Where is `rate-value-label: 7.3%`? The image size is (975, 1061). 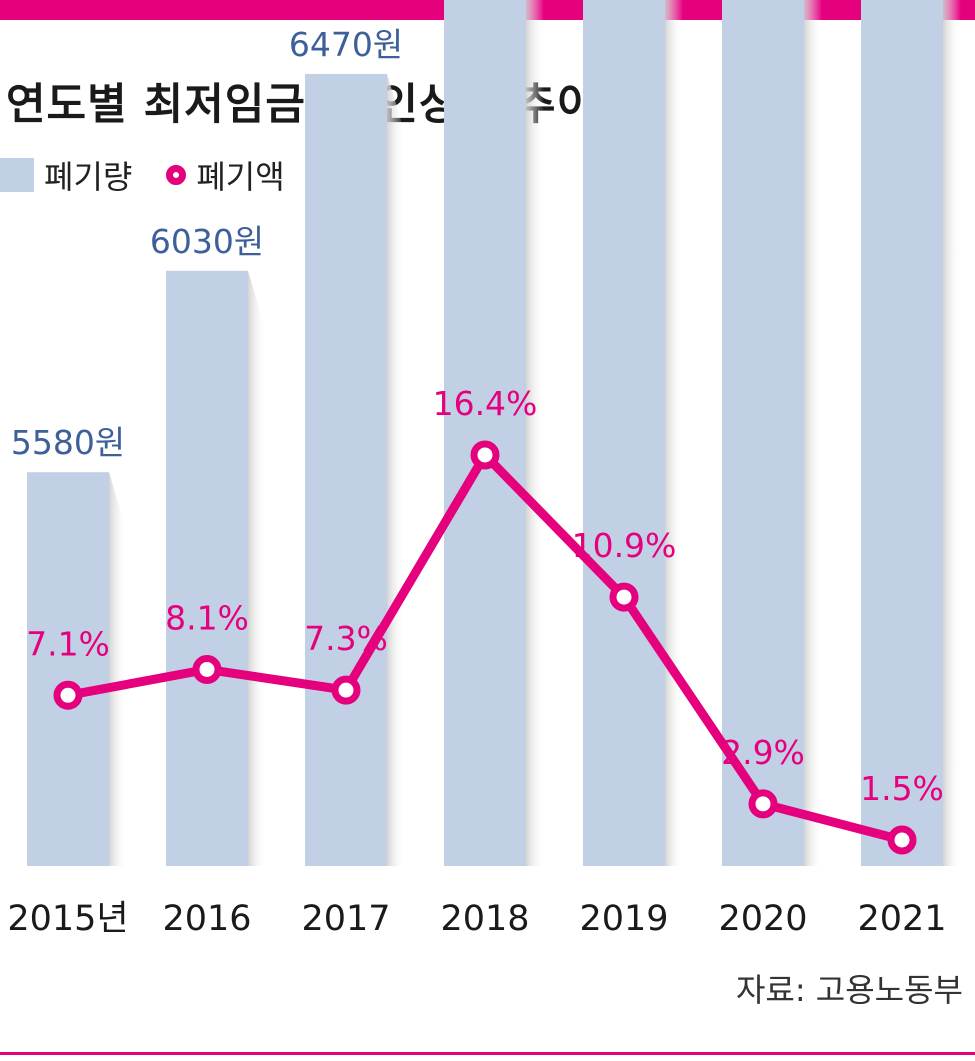 rate-value-label: 7.3% is located at coordinates (346, 638).